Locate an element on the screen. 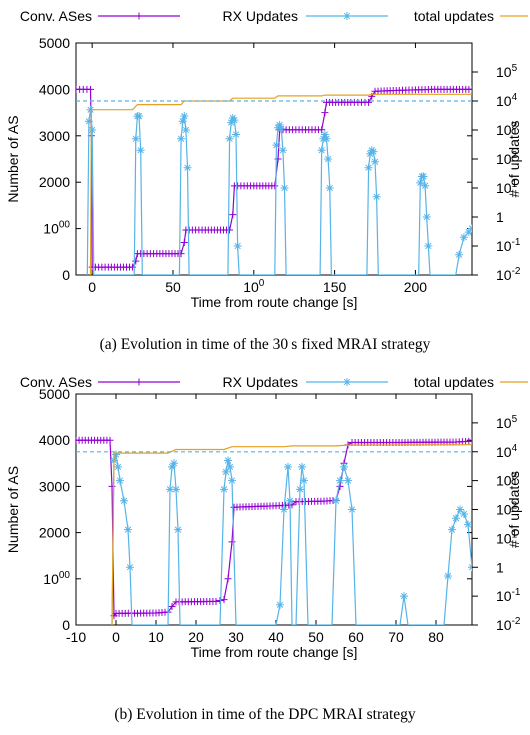 The image size is (530, 735). x-tick-label: 10 is located at coordinates (156, 637).